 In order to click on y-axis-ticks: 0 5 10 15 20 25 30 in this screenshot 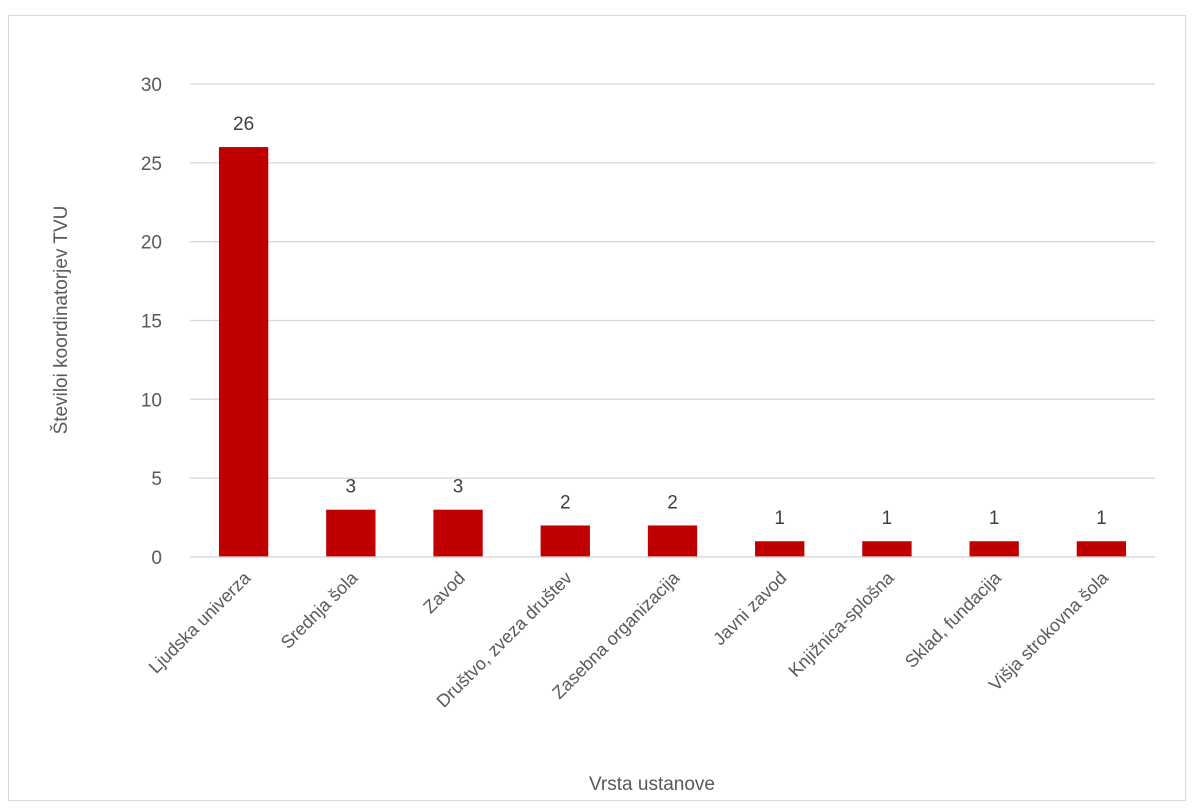, I will do `click(151, 322)`.